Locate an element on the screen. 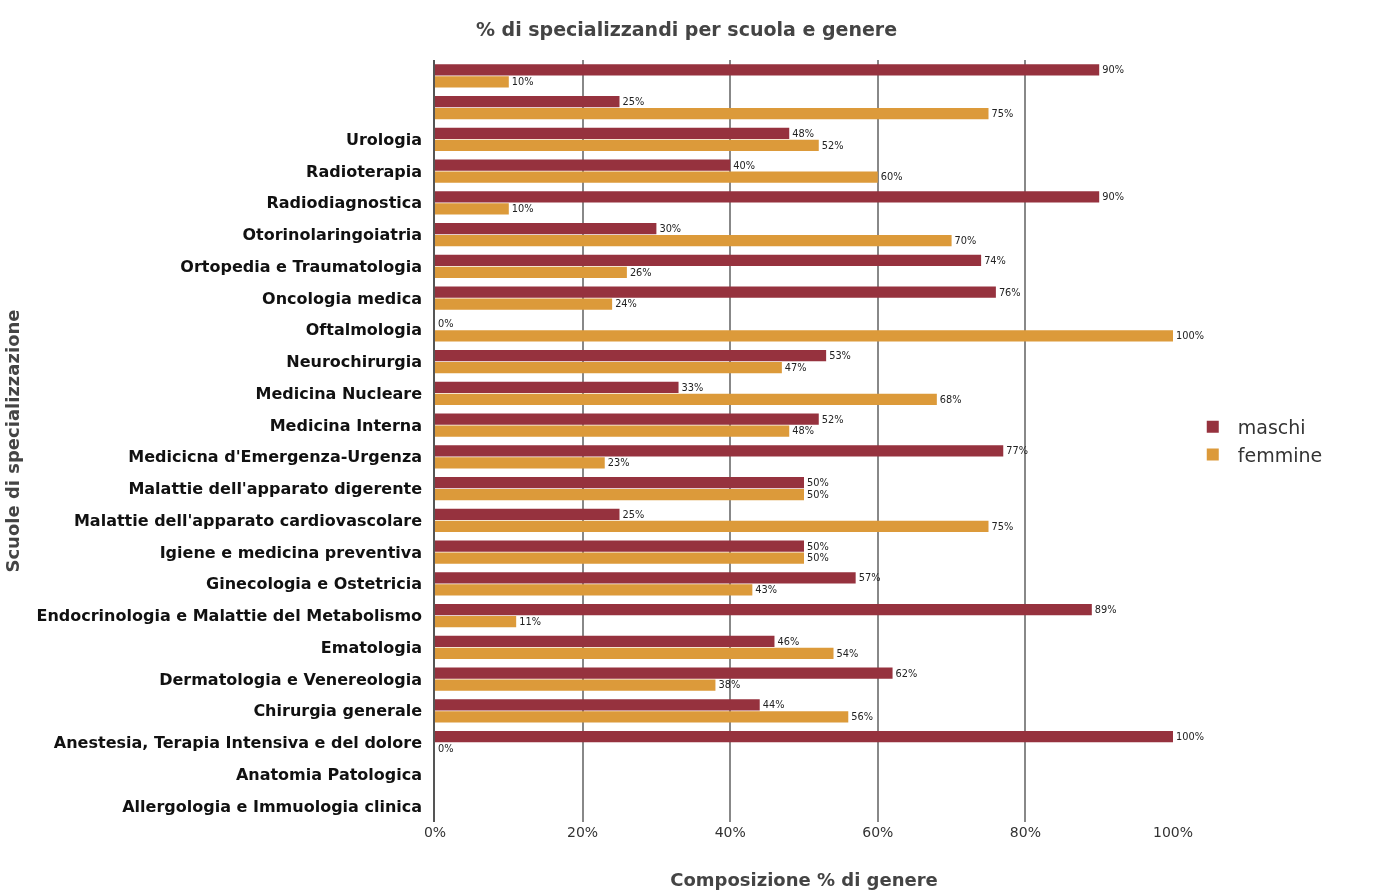 The width and height of the screenshot is (1373, 892). y-tick-label: Ortopedia e Traumatologia is located at coordinates (301, 266).